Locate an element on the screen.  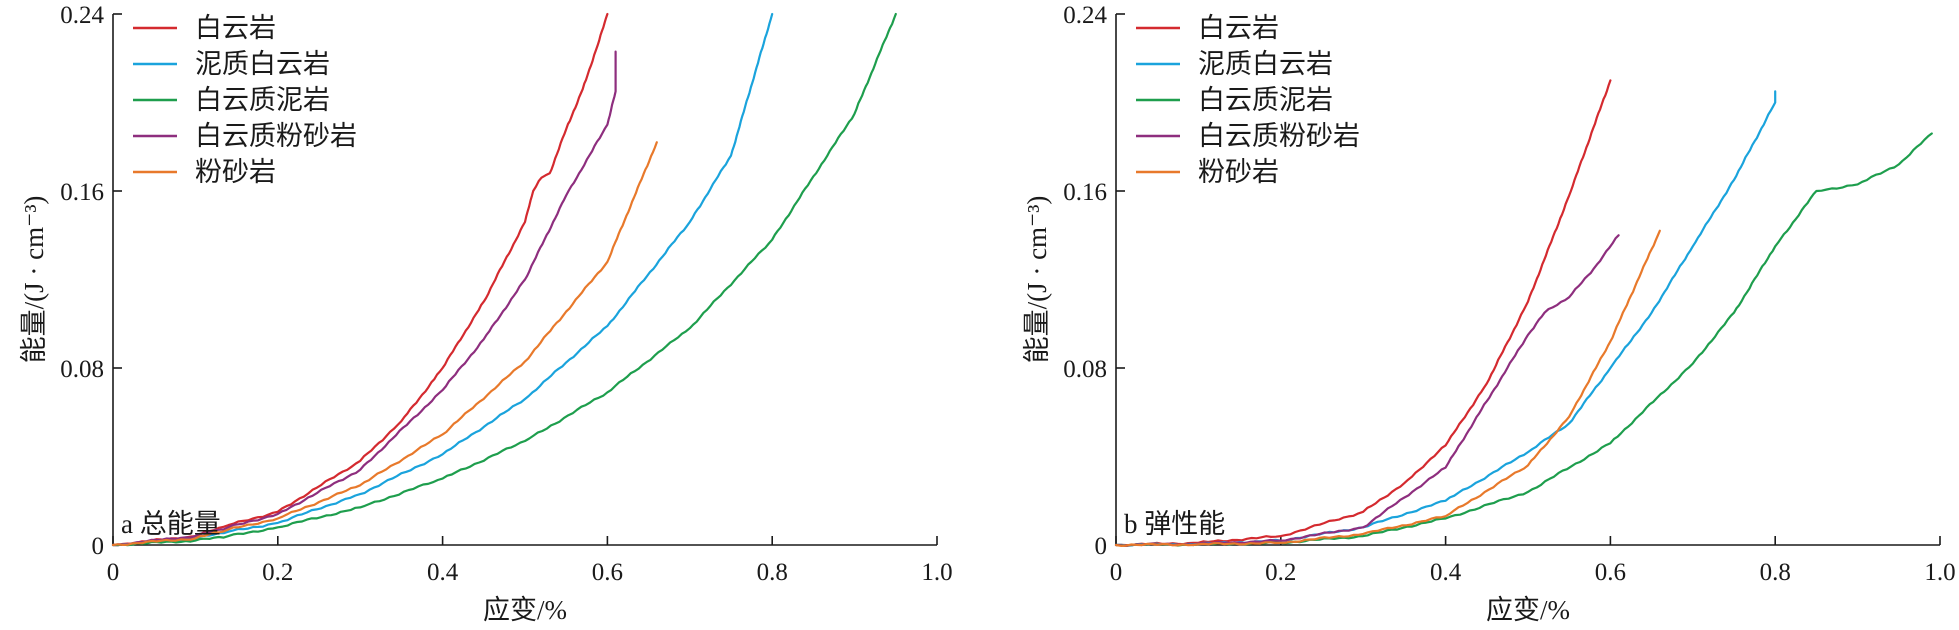
panel-label: b 弹性能 is located at coordinates (1174, 524).